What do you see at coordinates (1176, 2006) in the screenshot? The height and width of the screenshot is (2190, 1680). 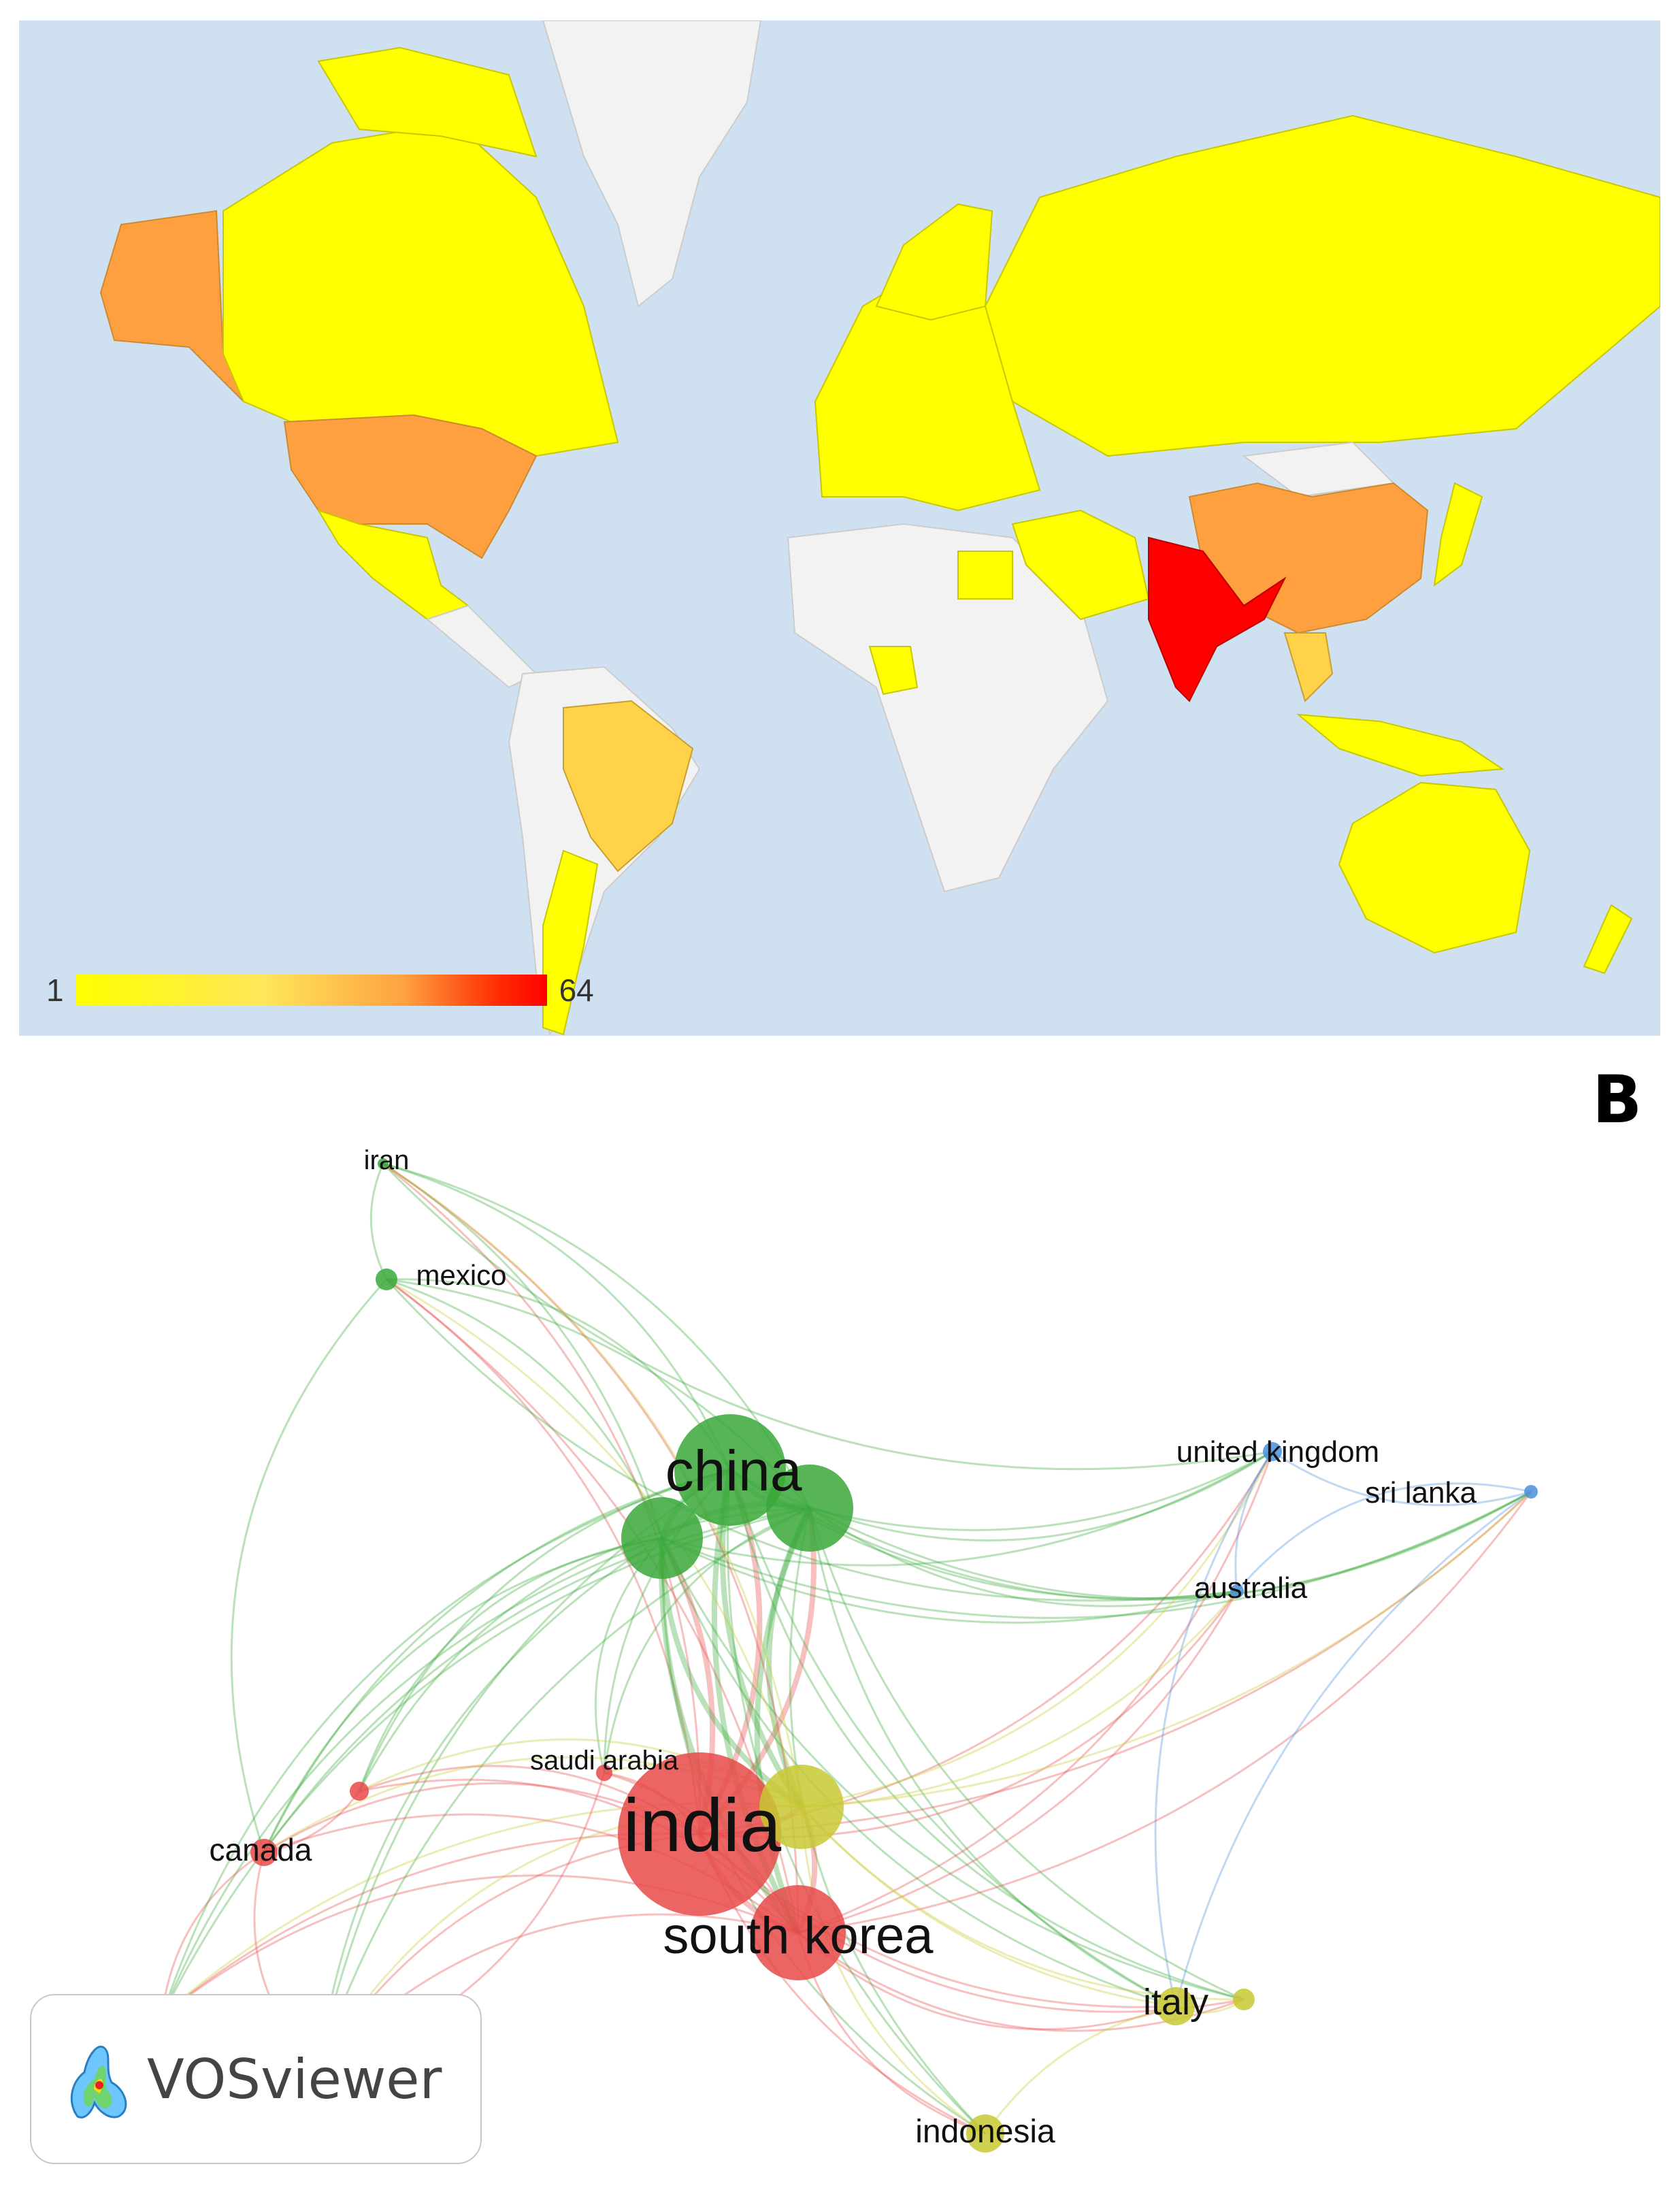 I see `node-italy` at bounding box center [1176, 2006].